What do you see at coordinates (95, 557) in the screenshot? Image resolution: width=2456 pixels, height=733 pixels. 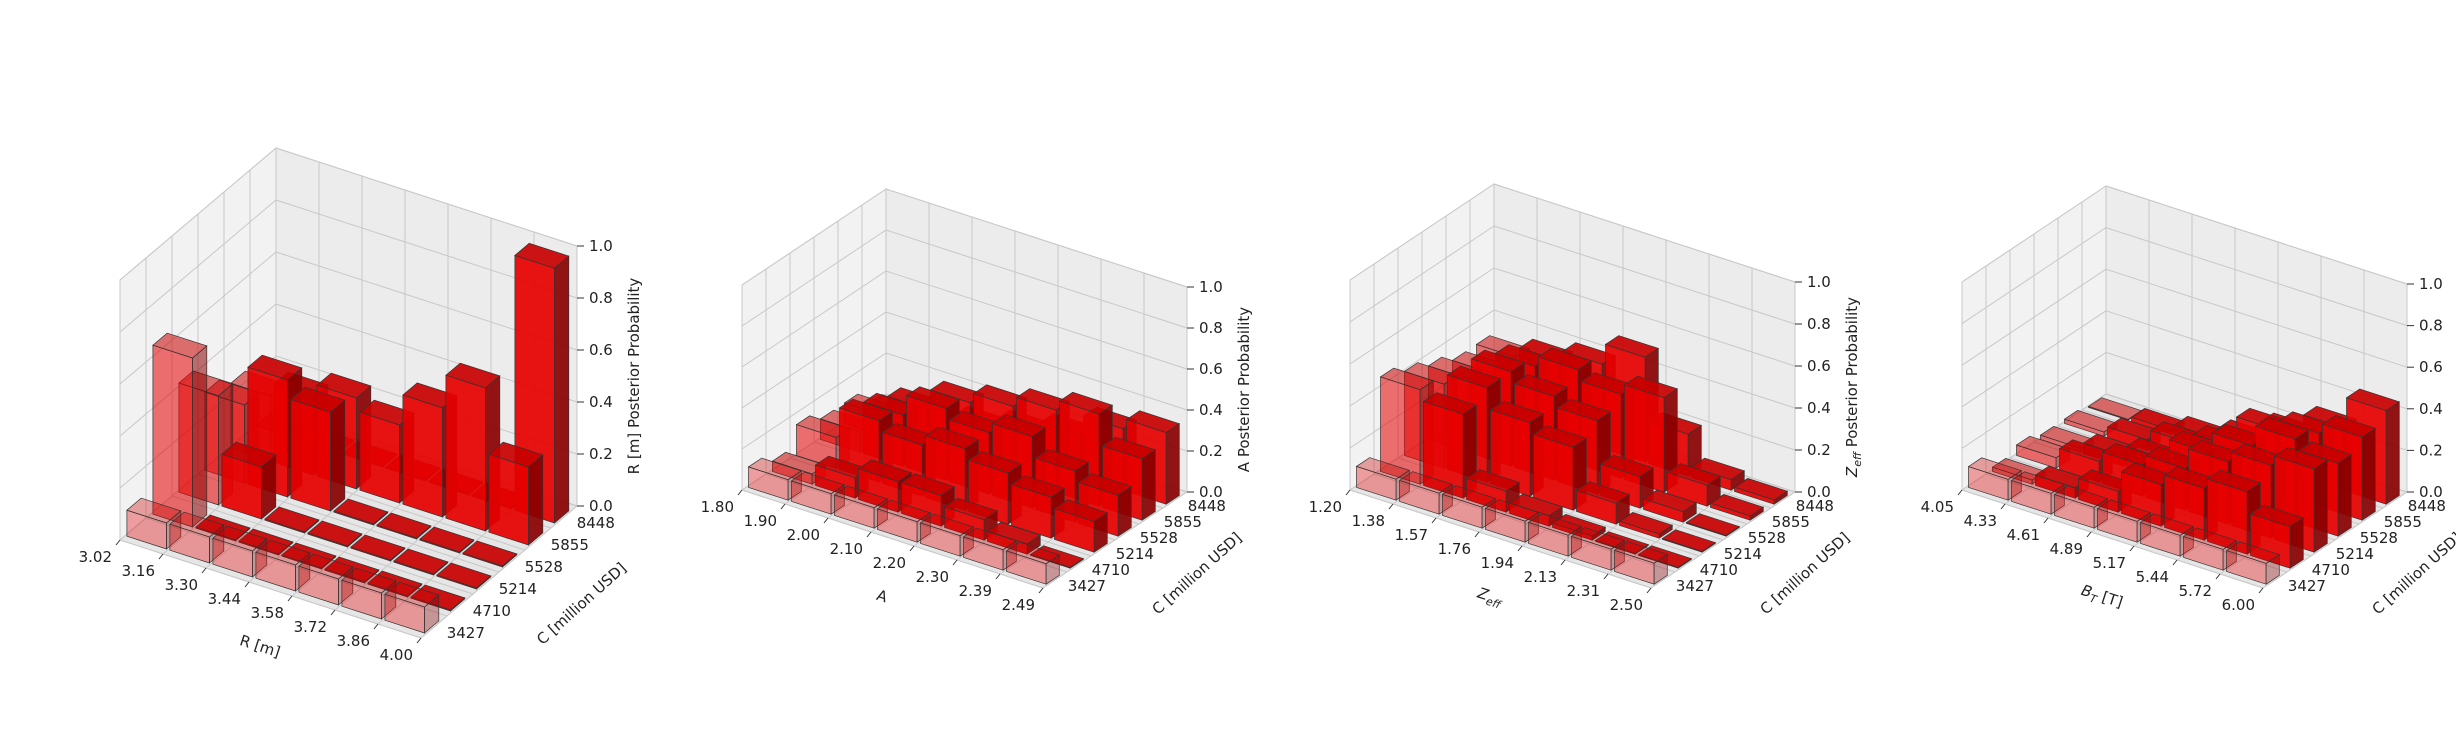 I see `x-tick-label: 3.02` at bounding box center [95, 557].